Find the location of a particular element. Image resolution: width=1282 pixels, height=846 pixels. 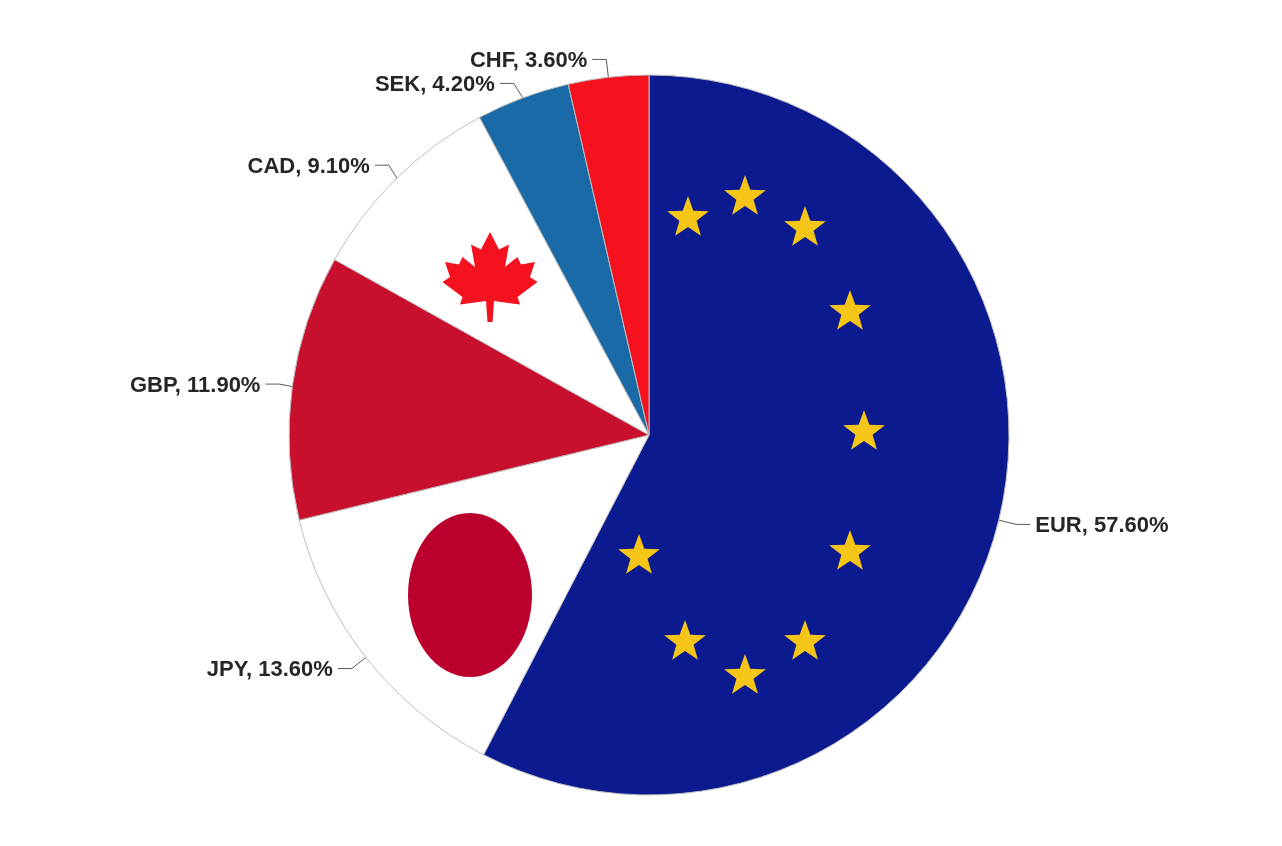

slice-label: EUR, 57.60% is located at coordinates (1102, 524).